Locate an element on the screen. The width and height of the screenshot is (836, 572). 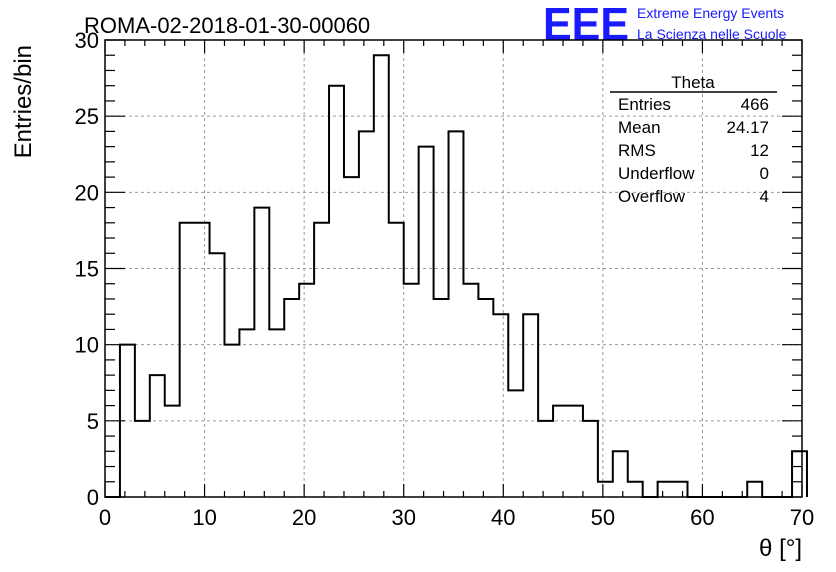
stats-row-value: 12 is located at coordinates (759, 150).